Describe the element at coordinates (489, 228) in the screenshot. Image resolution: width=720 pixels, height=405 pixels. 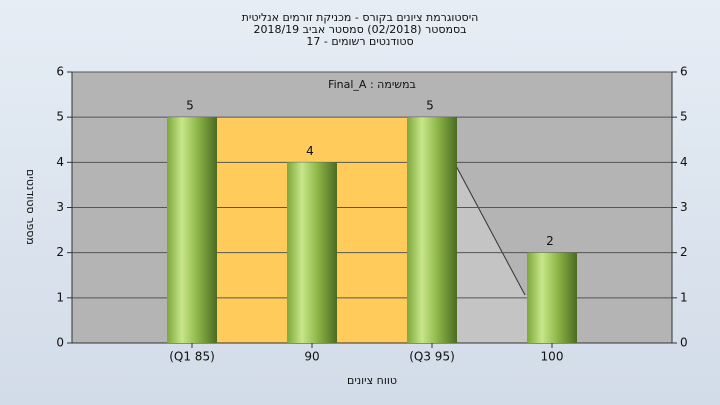
I see `tail-line` at that location.